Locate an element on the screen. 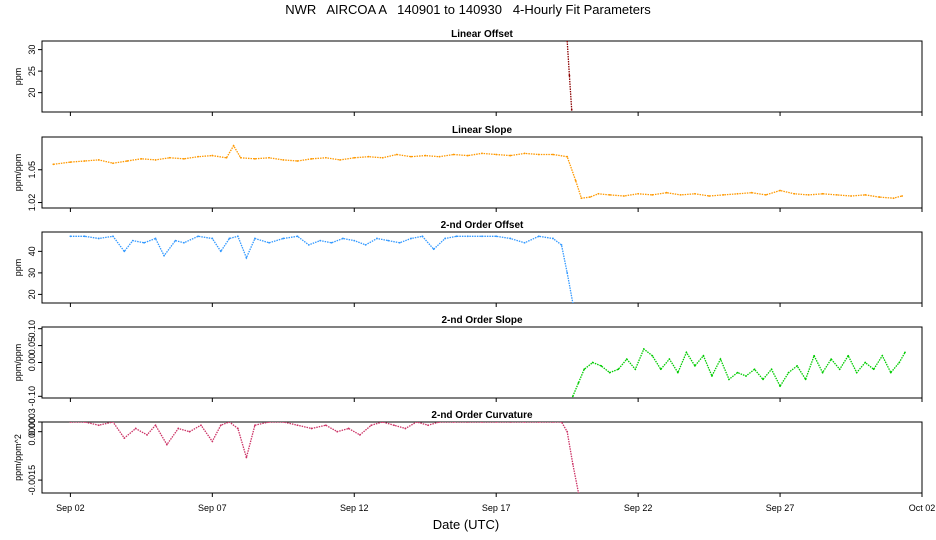 This screenshot has width=936, height=540. panel-title: Linear Offset is located at coordinates (482, 34).